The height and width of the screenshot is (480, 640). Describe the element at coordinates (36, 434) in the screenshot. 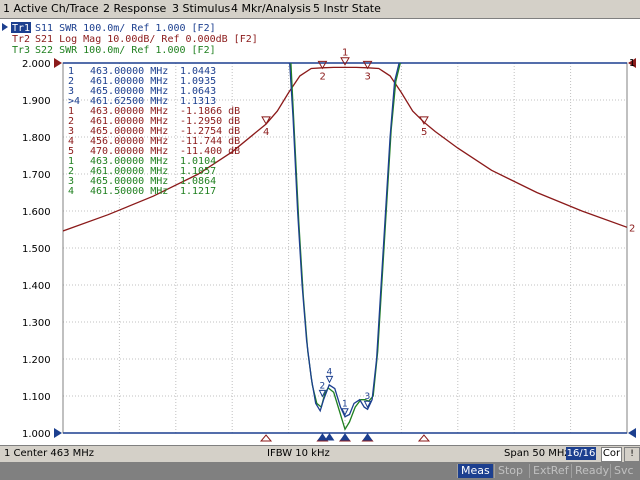

I see `y-tick-label: 1.000` at that location.